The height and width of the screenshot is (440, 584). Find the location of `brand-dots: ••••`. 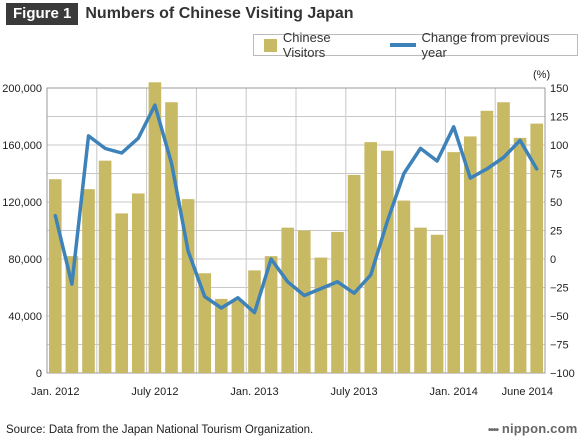

brand-dots: •••• is located at coordinates (493, 430).